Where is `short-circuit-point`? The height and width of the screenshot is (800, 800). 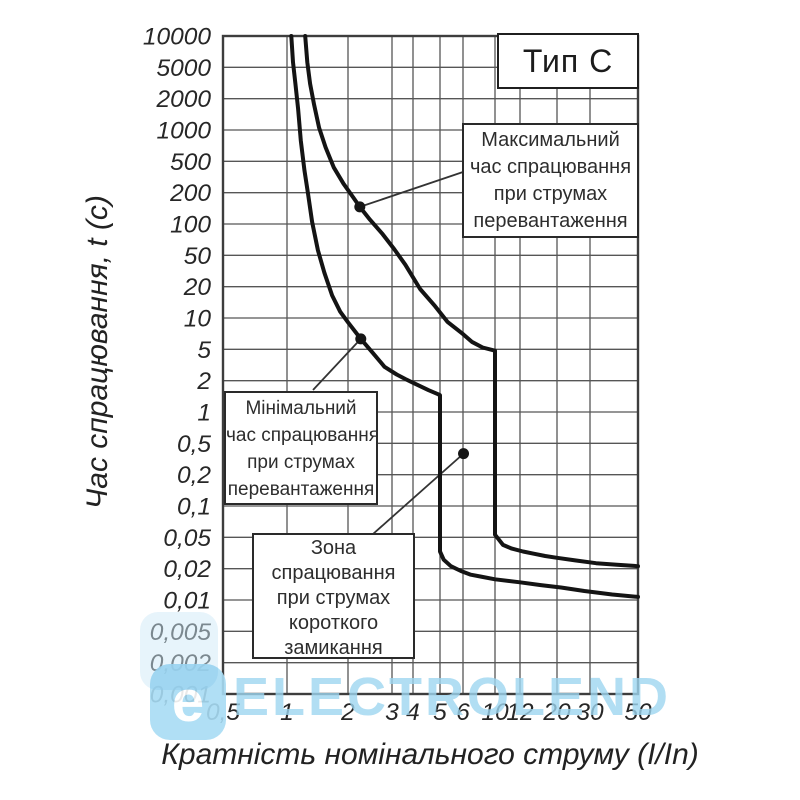
short-circuit-point is located at coordinates (464, 454).